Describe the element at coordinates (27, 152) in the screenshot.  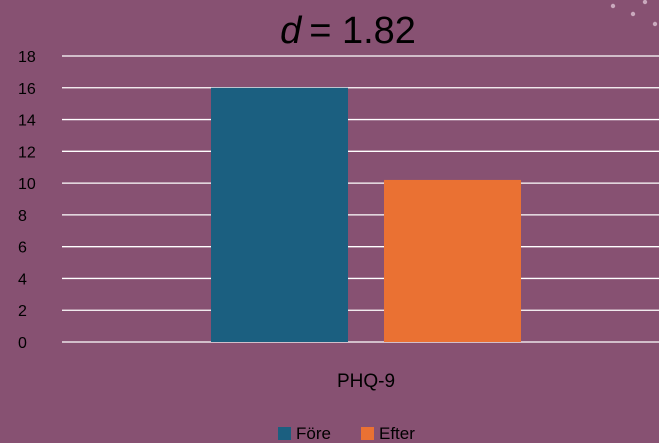
I see `y-tick-label: 12` at that location.